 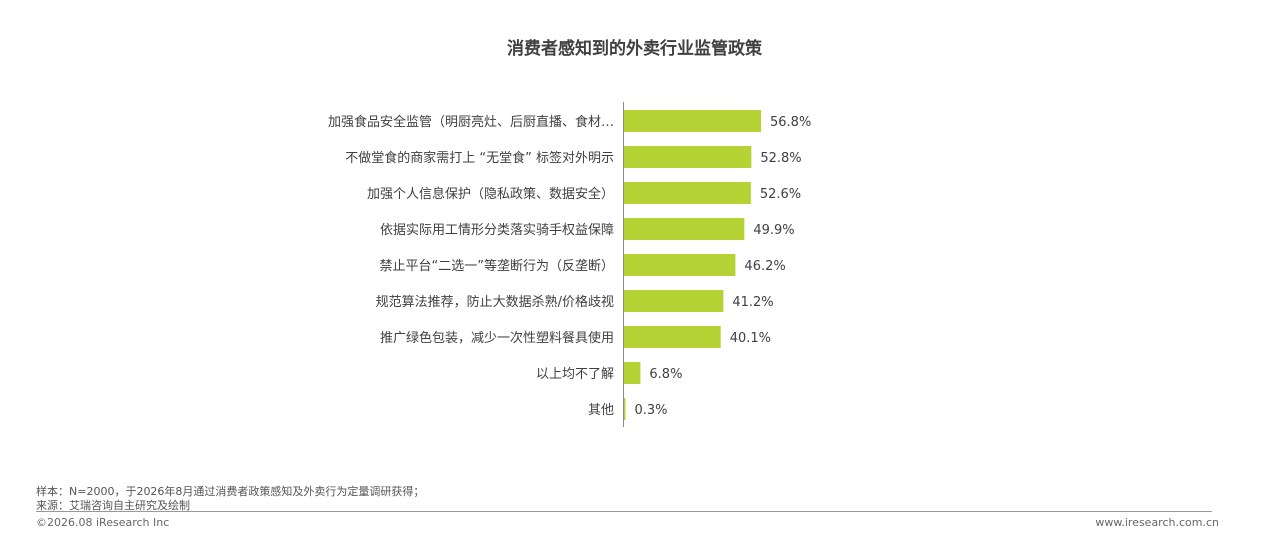 What do you see at coordinates (230, 491) in the screenshot?
I see `sample-note: 样本：N=2000，于2026年8月通过消费者政策感知及外卖行为定量调研获得；` at bounding box center [230, 491].